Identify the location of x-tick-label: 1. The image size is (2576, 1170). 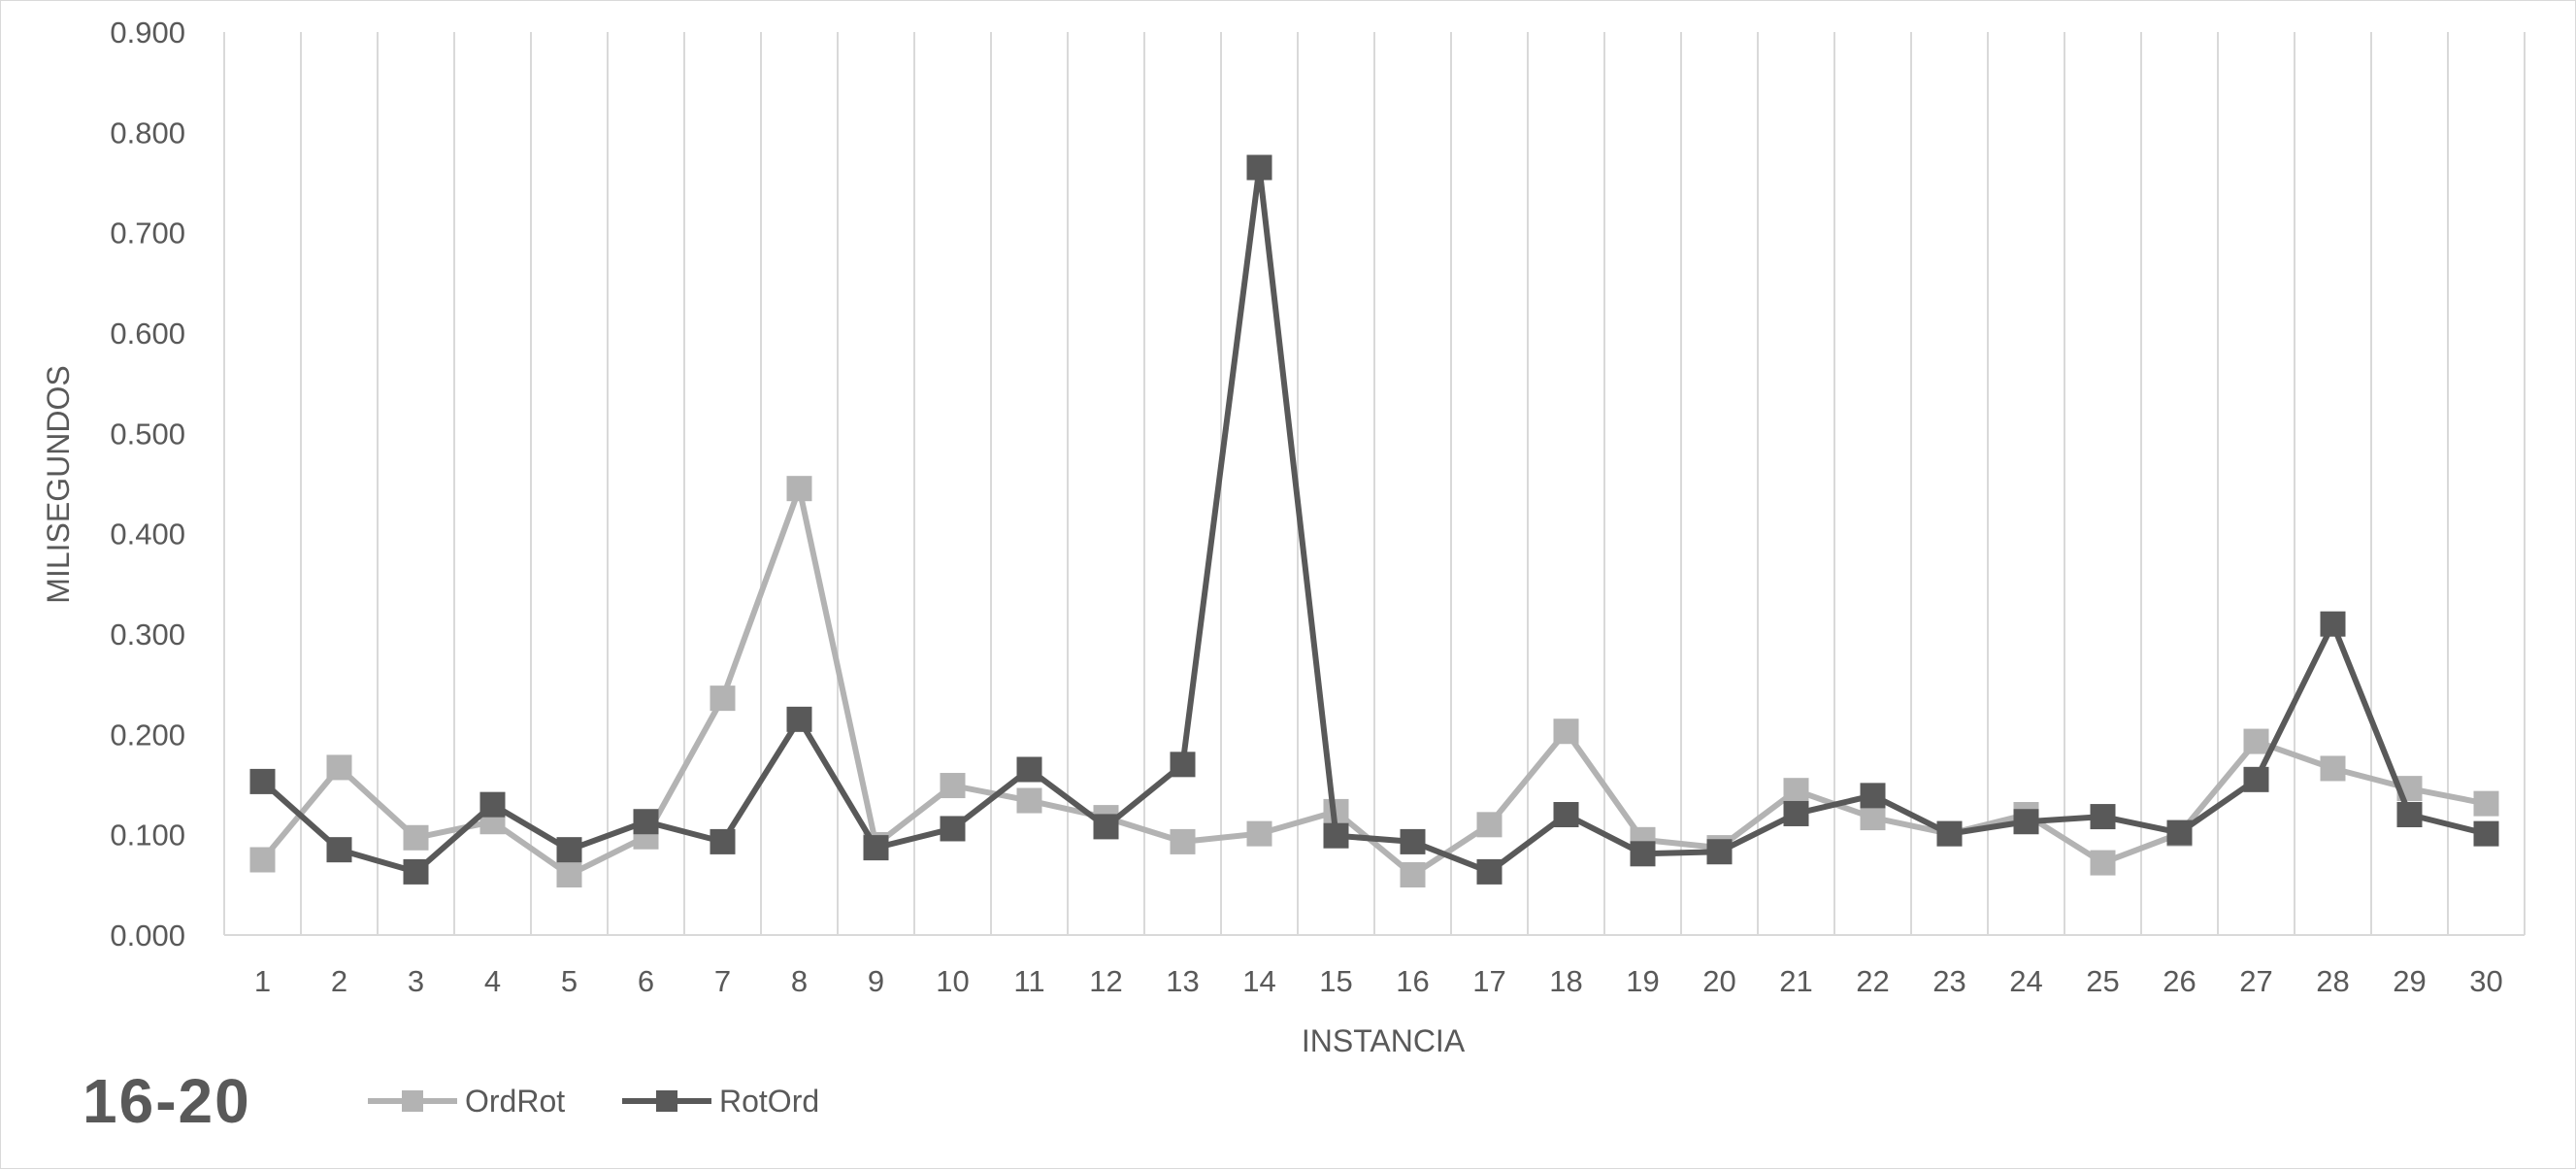
(262, 981).